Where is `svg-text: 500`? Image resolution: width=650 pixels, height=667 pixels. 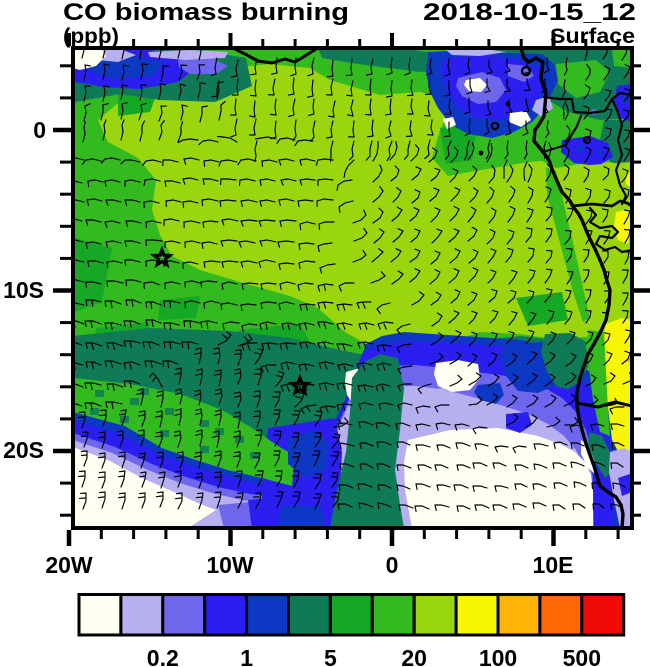 svg-text: 500 is located at coordinates (582, 656).